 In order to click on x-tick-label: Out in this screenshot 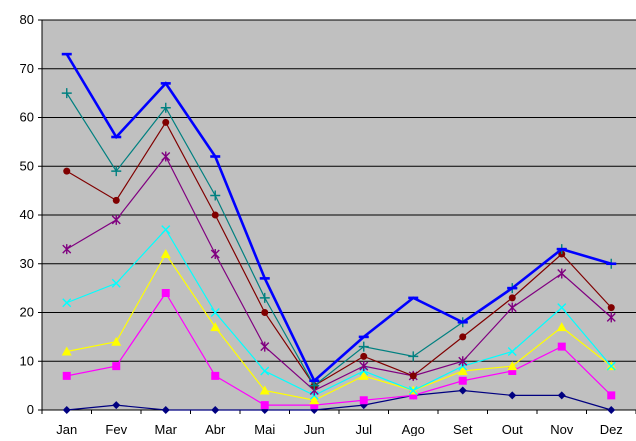, I will do `click(512, 429)`.